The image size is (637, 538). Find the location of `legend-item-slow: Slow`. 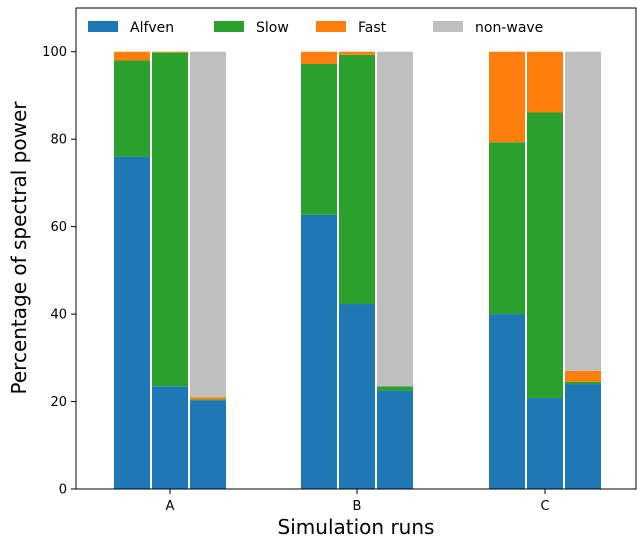

legend-item-slow: Slow is located at coordinates (251, 28).